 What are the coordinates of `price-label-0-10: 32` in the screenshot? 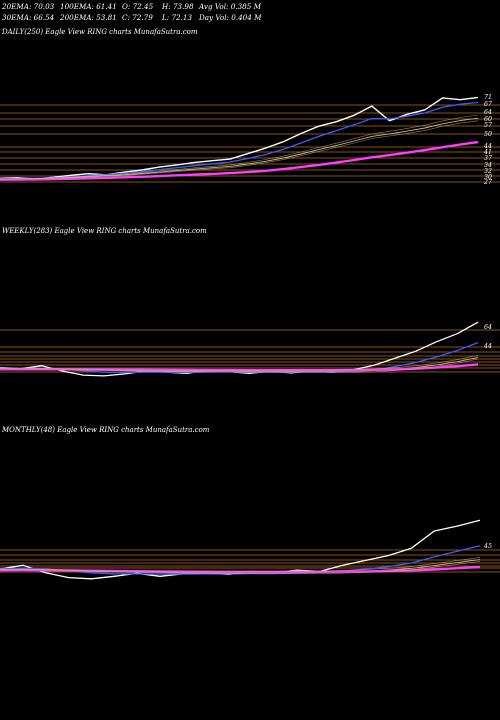 It's located at (488, 171).